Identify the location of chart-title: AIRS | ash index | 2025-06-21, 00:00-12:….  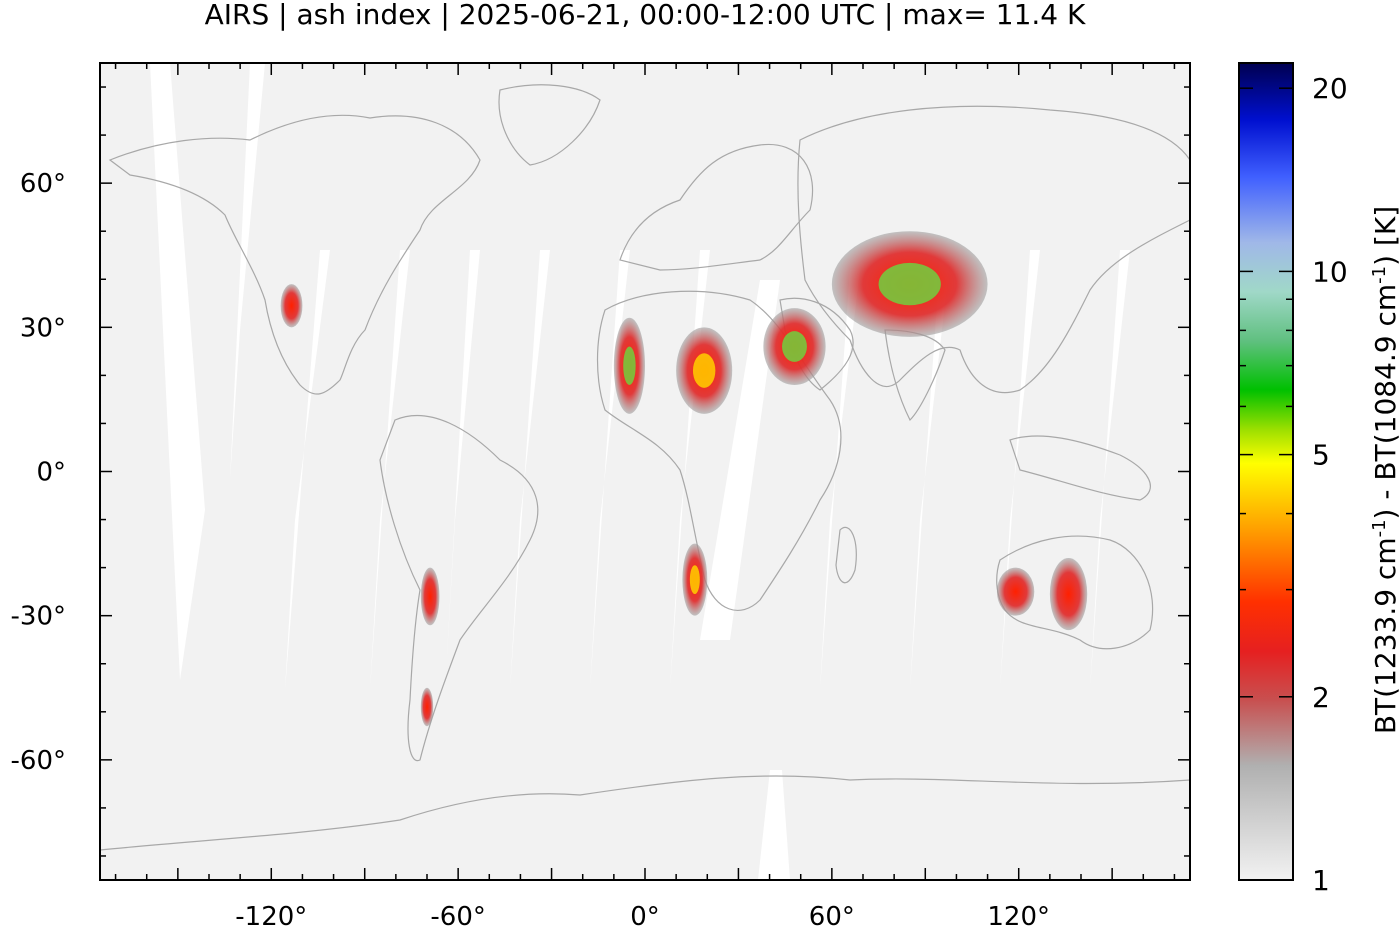
(645, 15).